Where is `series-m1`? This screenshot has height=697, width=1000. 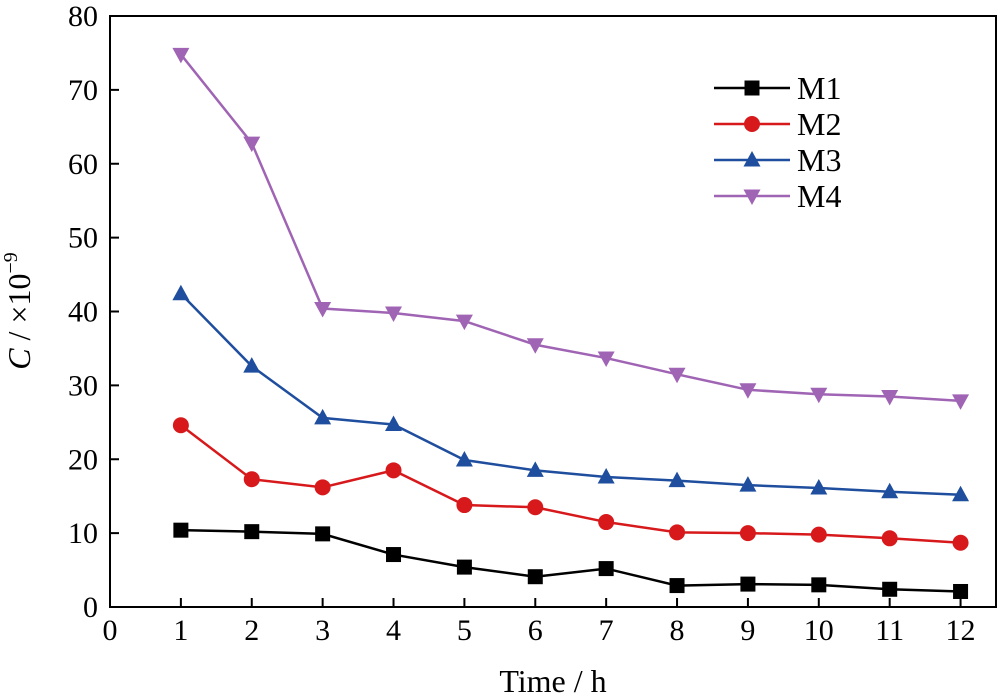 series-m1 is located at coordinates (571, 560).